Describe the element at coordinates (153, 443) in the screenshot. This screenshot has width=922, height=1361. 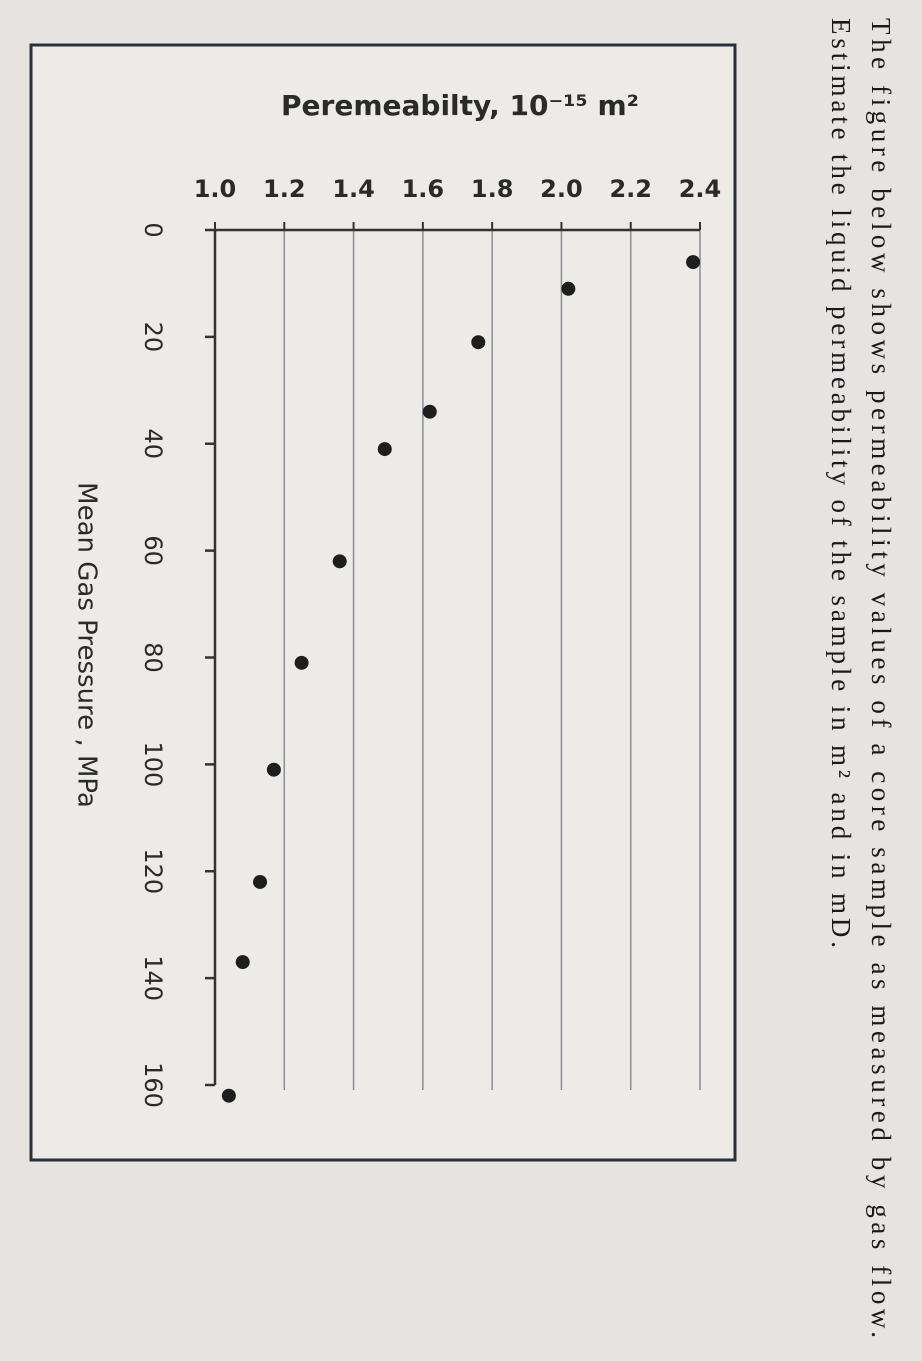
I see `x-tick-label: 40` at that location.